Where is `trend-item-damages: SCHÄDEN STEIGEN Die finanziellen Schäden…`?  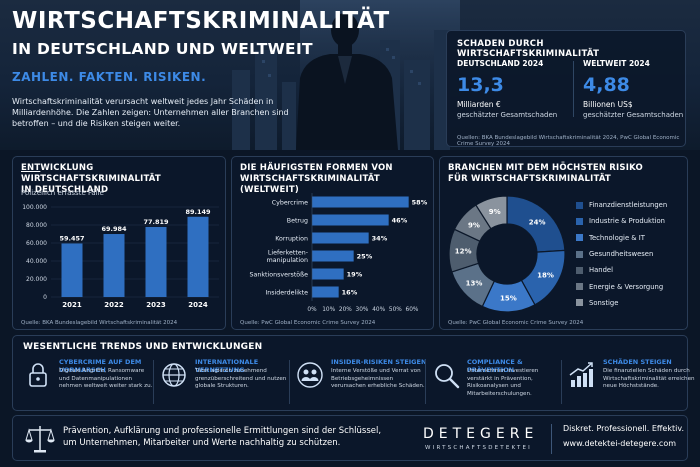
trend-item-damages: SCHÄDEN STEIGEN Die finanziellen Schäden… is located at coordinates (631, 383).